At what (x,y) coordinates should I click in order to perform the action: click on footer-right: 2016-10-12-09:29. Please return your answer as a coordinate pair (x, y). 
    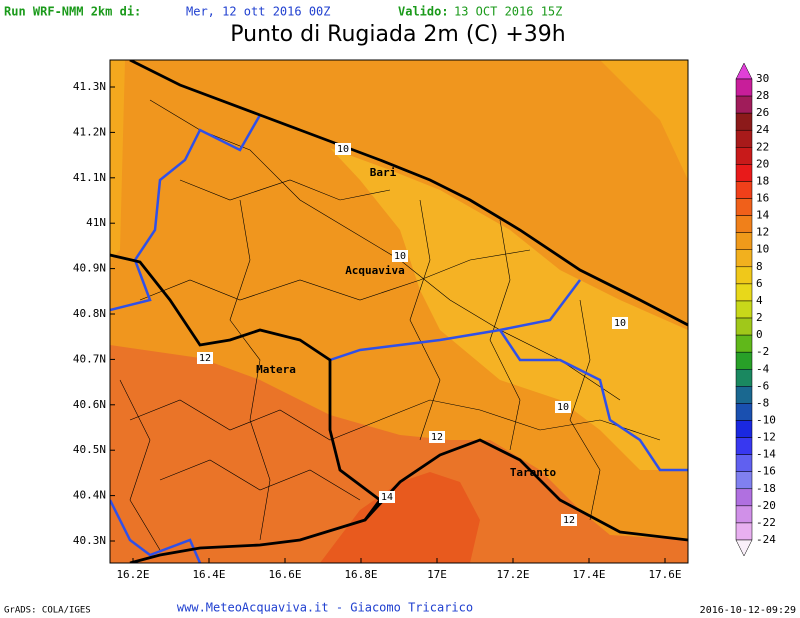
    Looking at the image, I should click on (748, 610).